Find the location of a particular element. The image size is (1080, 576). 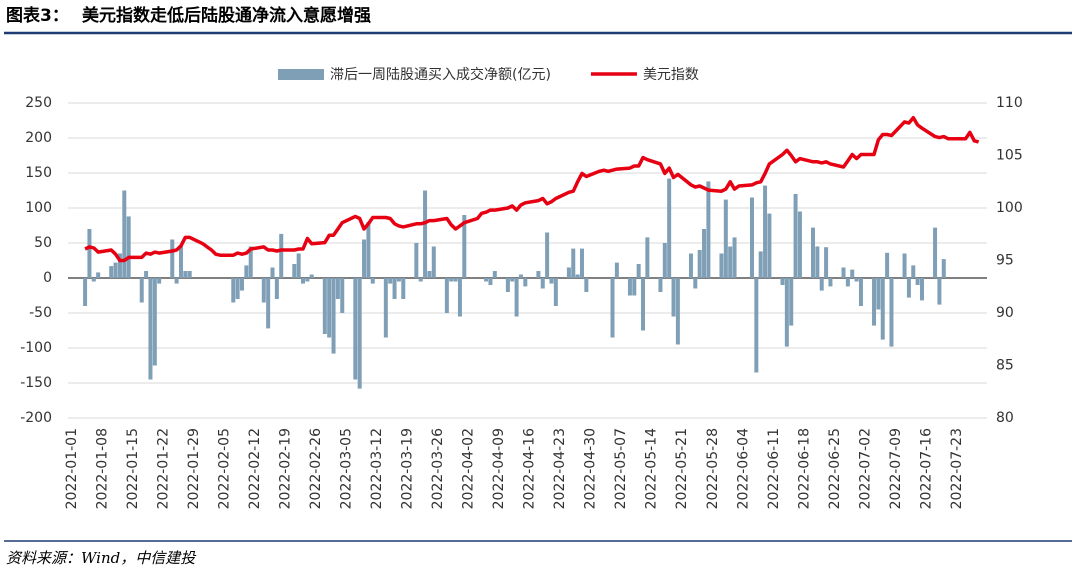

y-tick-label: -200 is located at coordinates (36, 418).